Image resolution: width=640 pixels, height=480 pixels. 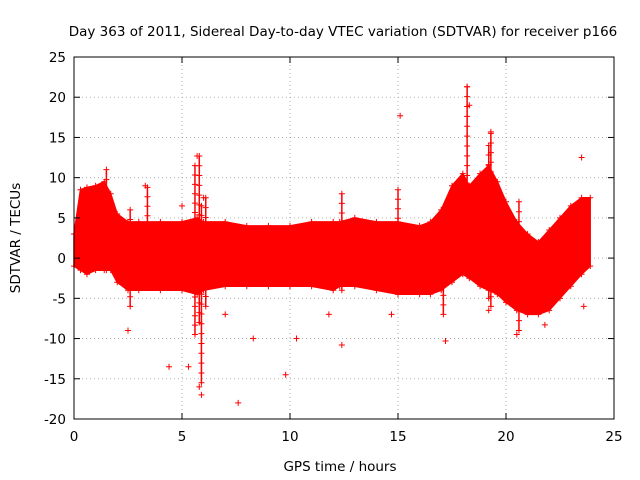 I want to click on y-tick-label: -10, so click(x=55, y=340).